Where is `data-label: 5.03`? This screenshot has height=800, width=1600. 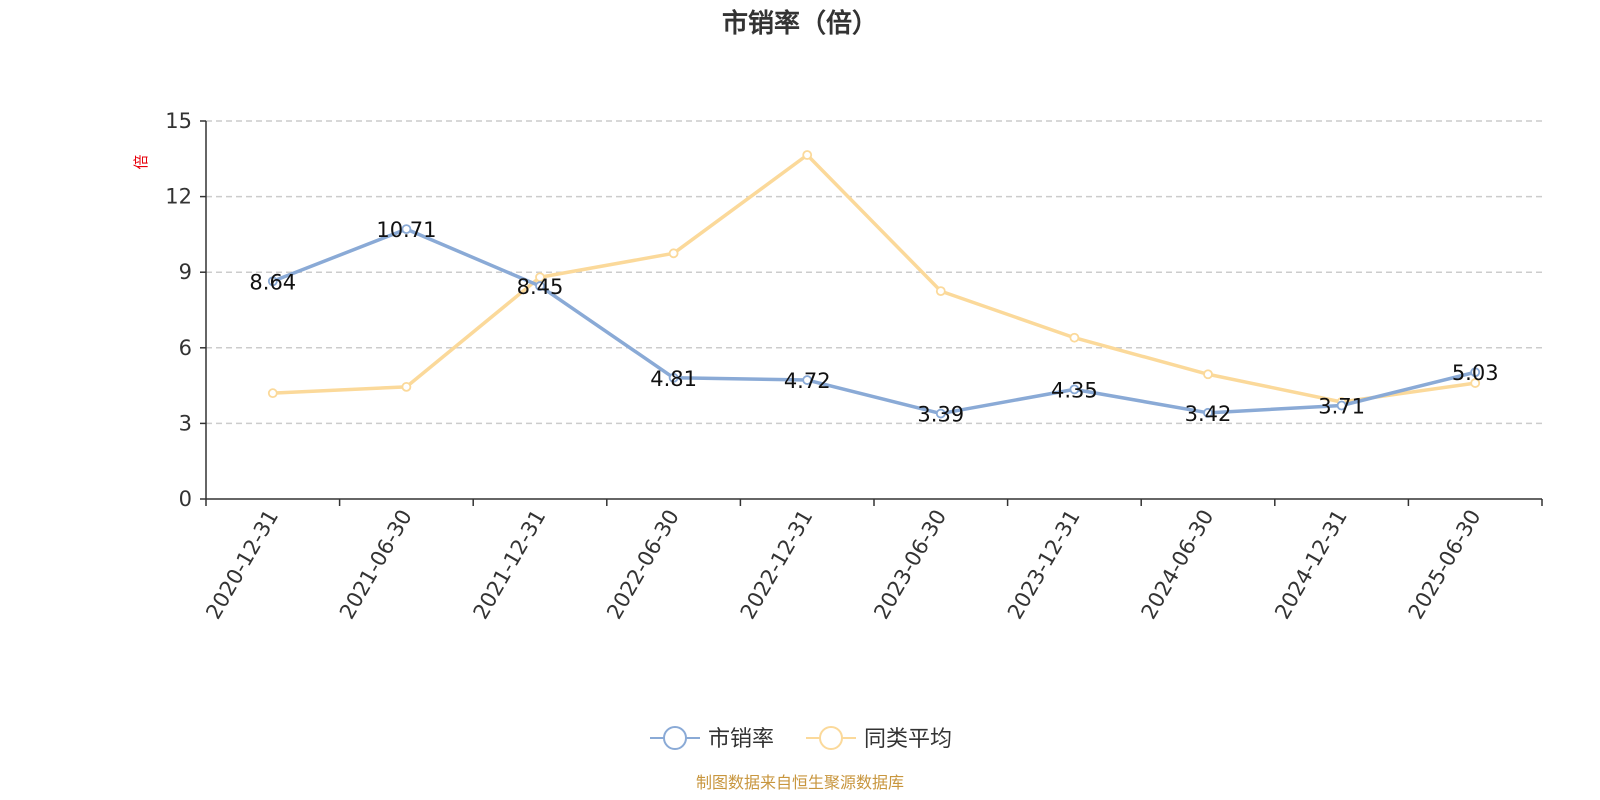
data-label: 5.03 is located at coordinates (1475, 373).